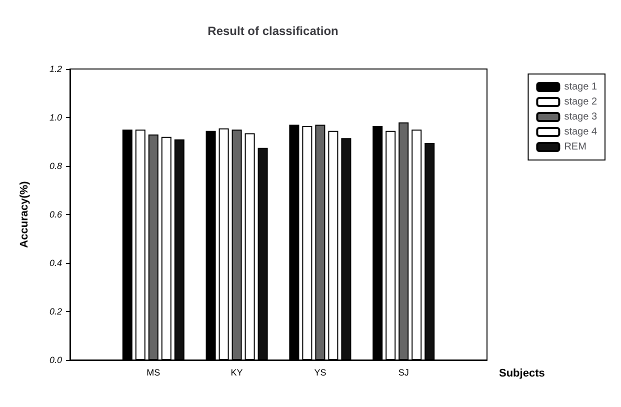 The width and height of the screenshot is (621, 407). I want to click on legend-label: stage 3, so click(581, 117).